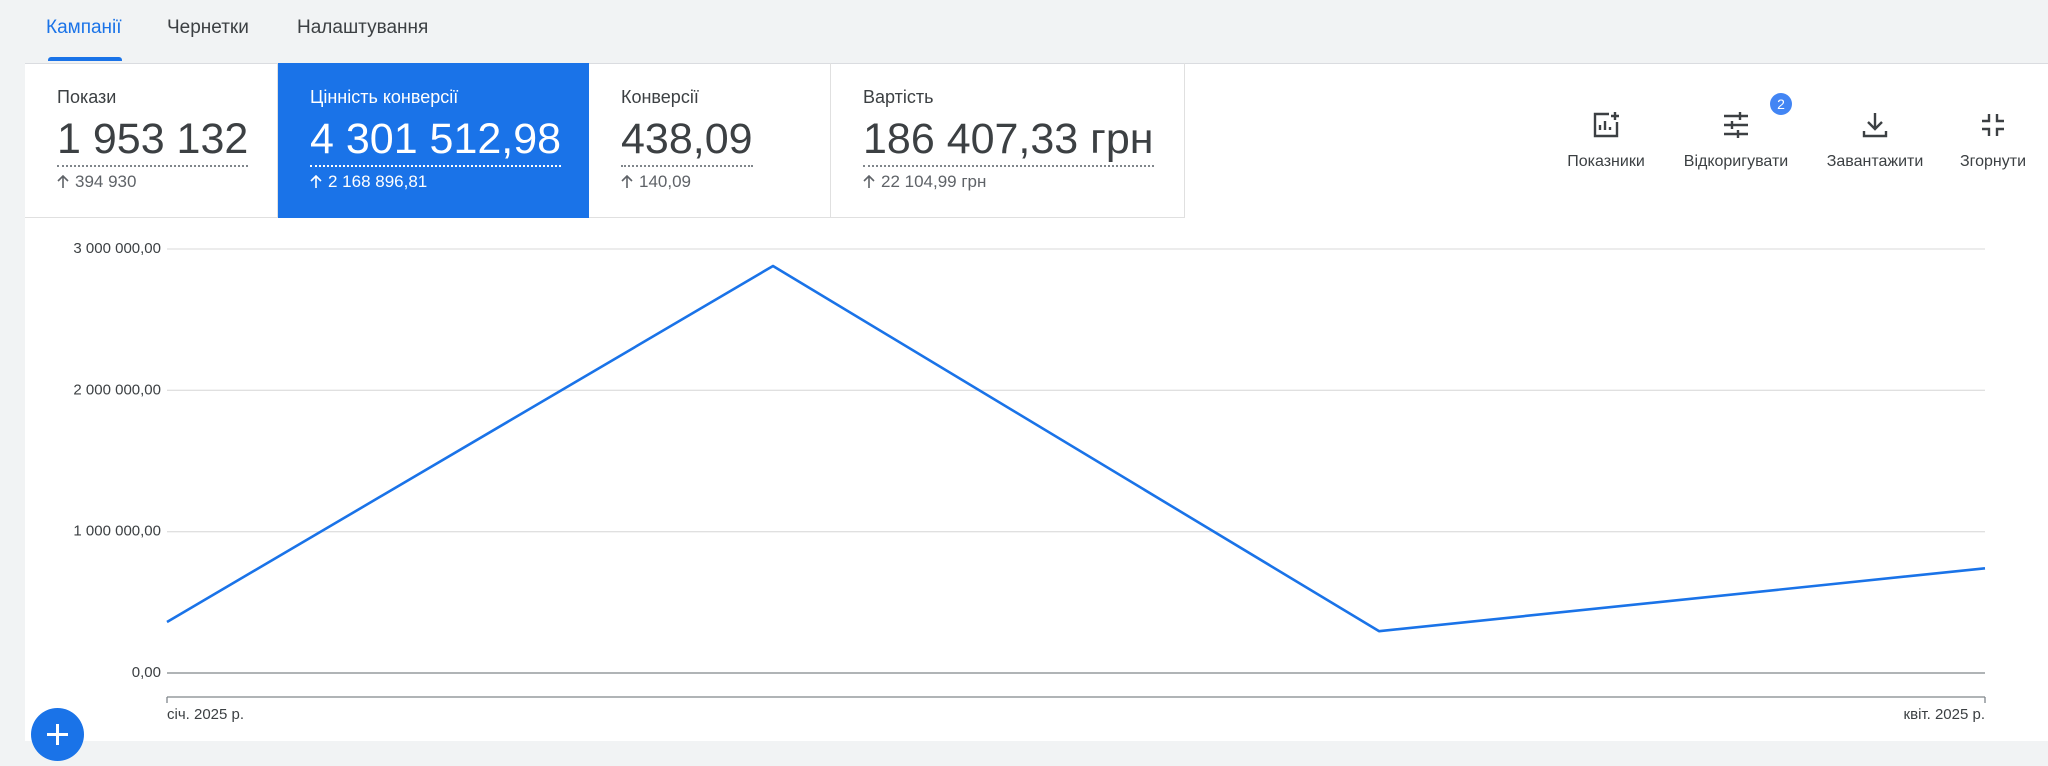 The height and width of the screenshot is (766, 2048). I want to click on toolbar-button: Показники, so click(1606, 140).